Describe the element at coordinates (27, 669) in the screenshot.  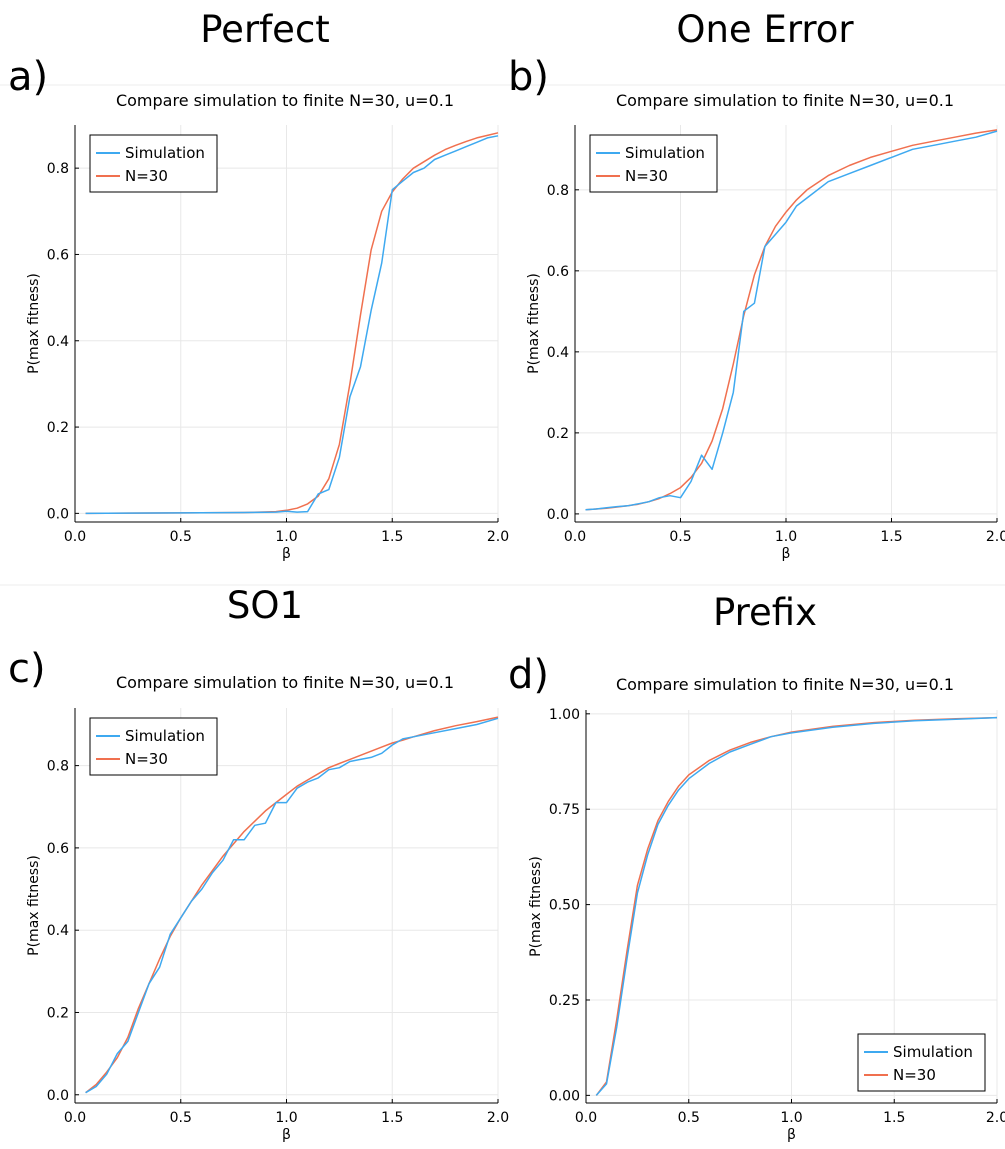
I see `panel-letter: c)` at that location.